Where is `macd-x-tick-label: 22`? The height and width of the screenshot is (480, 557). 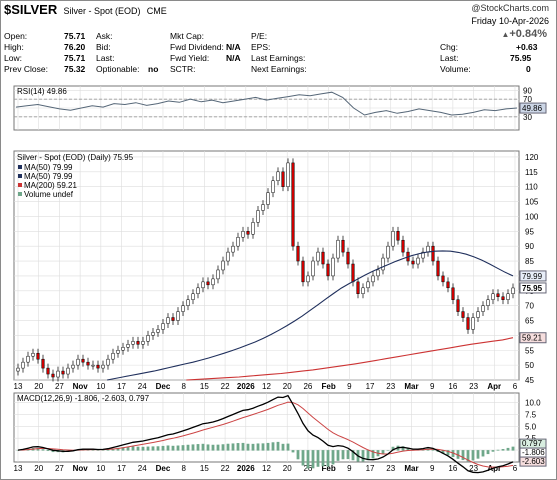 macd-x-tick-label: 22 is located at coordinates (225, 468).